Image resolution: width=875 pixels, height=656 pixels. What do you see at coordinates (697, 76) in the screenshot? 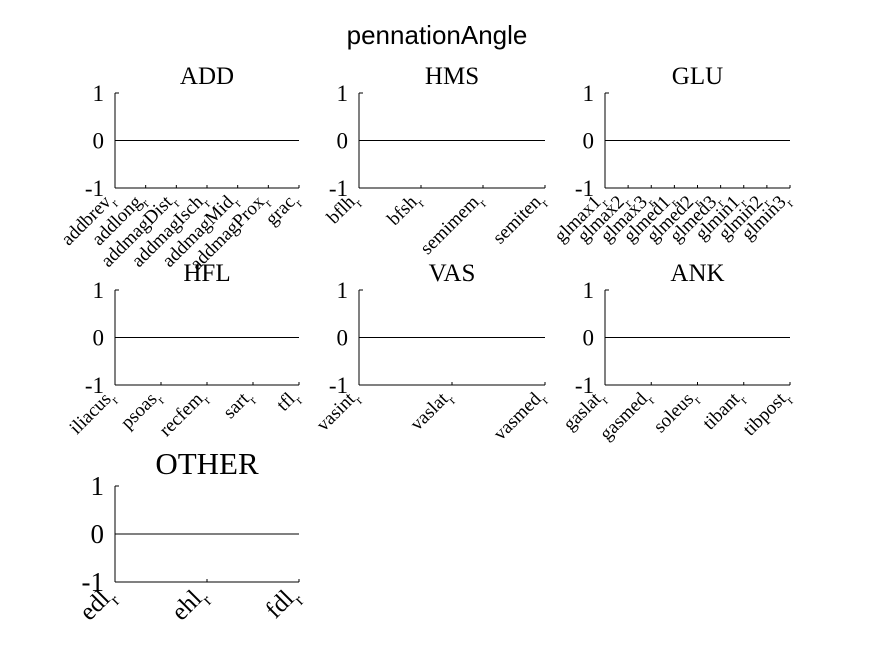
I see `subplot-title: GLU` at bounding box center [697, 76].